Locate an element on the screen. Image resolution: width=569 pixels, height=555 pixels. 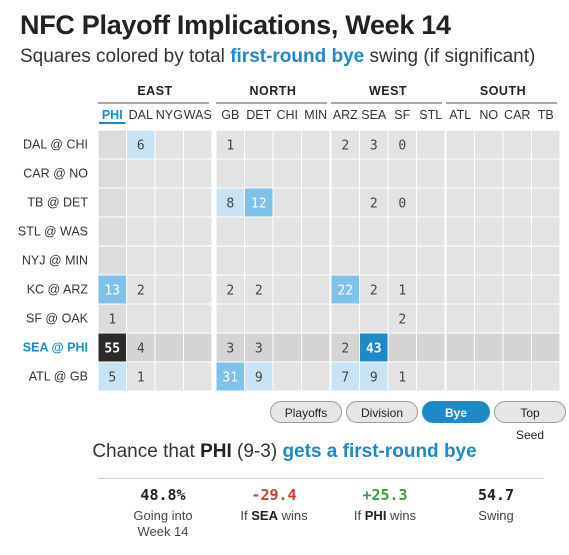
divider is located at coordinates (321, 478).